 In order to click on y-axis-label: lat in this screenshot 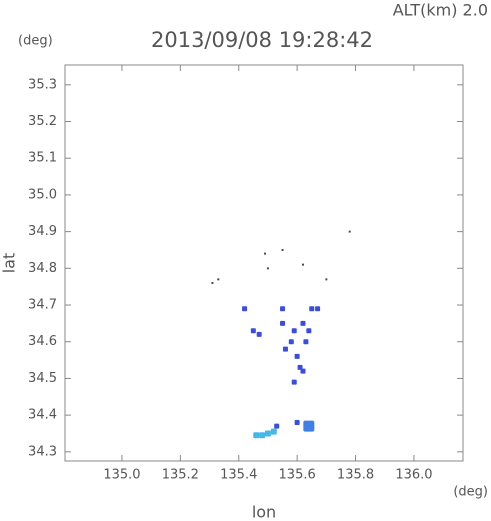, I will do `click(9, 263)`.